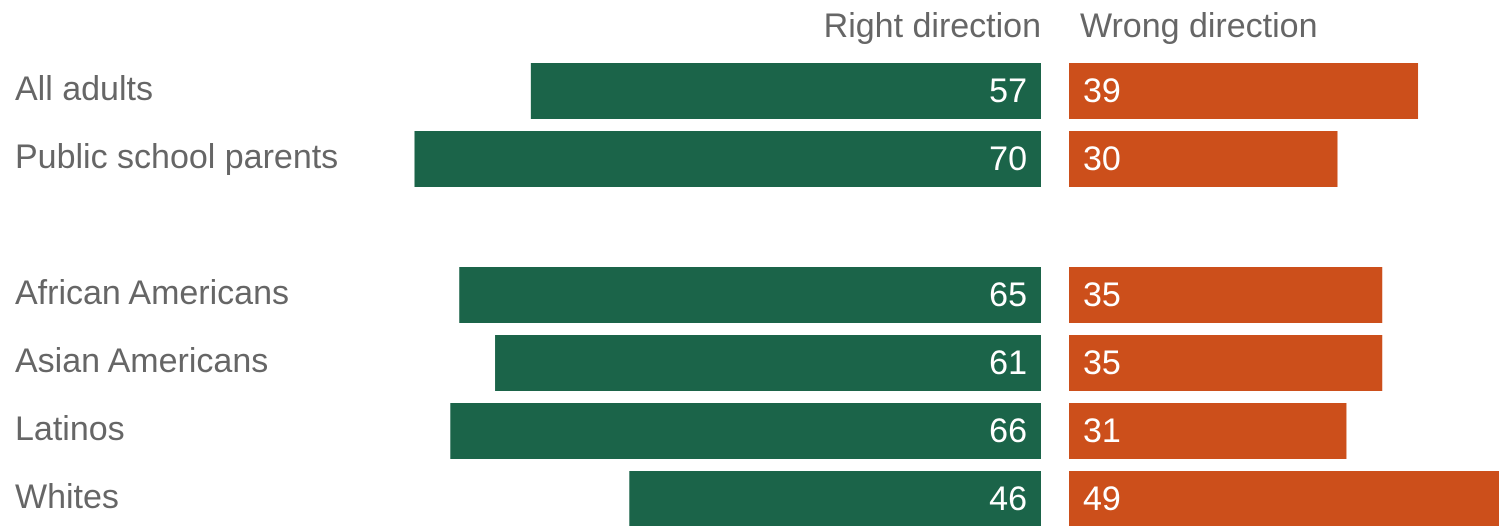  I want to click on value-label: 65, so click(1008, 295).